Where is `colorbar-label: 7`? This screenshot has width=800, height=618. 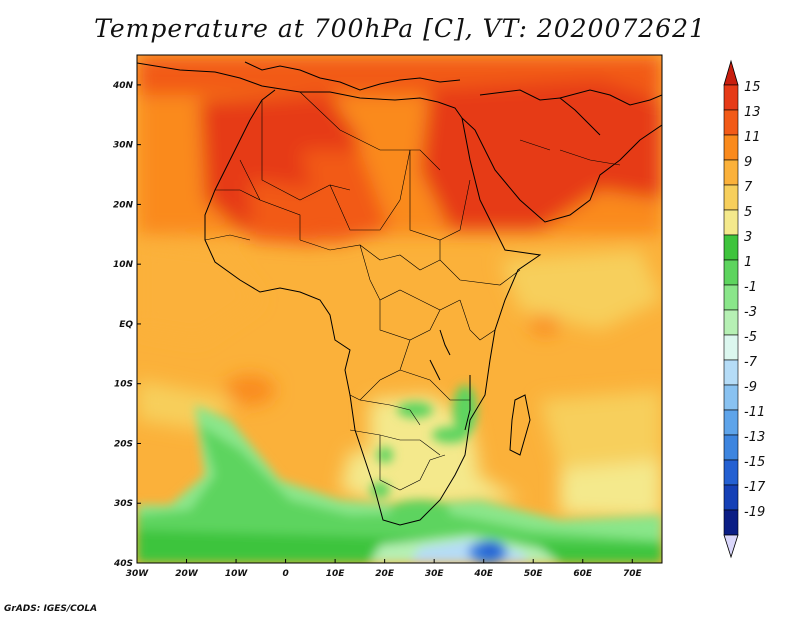
colorbar-label: 7 is located at coordinates (748, 187).